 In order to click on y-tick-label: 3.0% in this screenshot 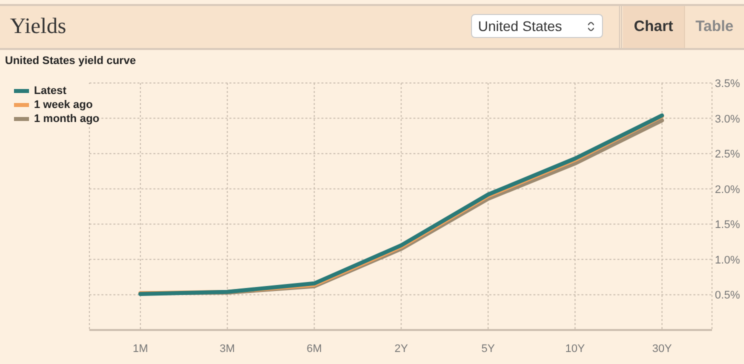, I will do `click(727, 119)`.